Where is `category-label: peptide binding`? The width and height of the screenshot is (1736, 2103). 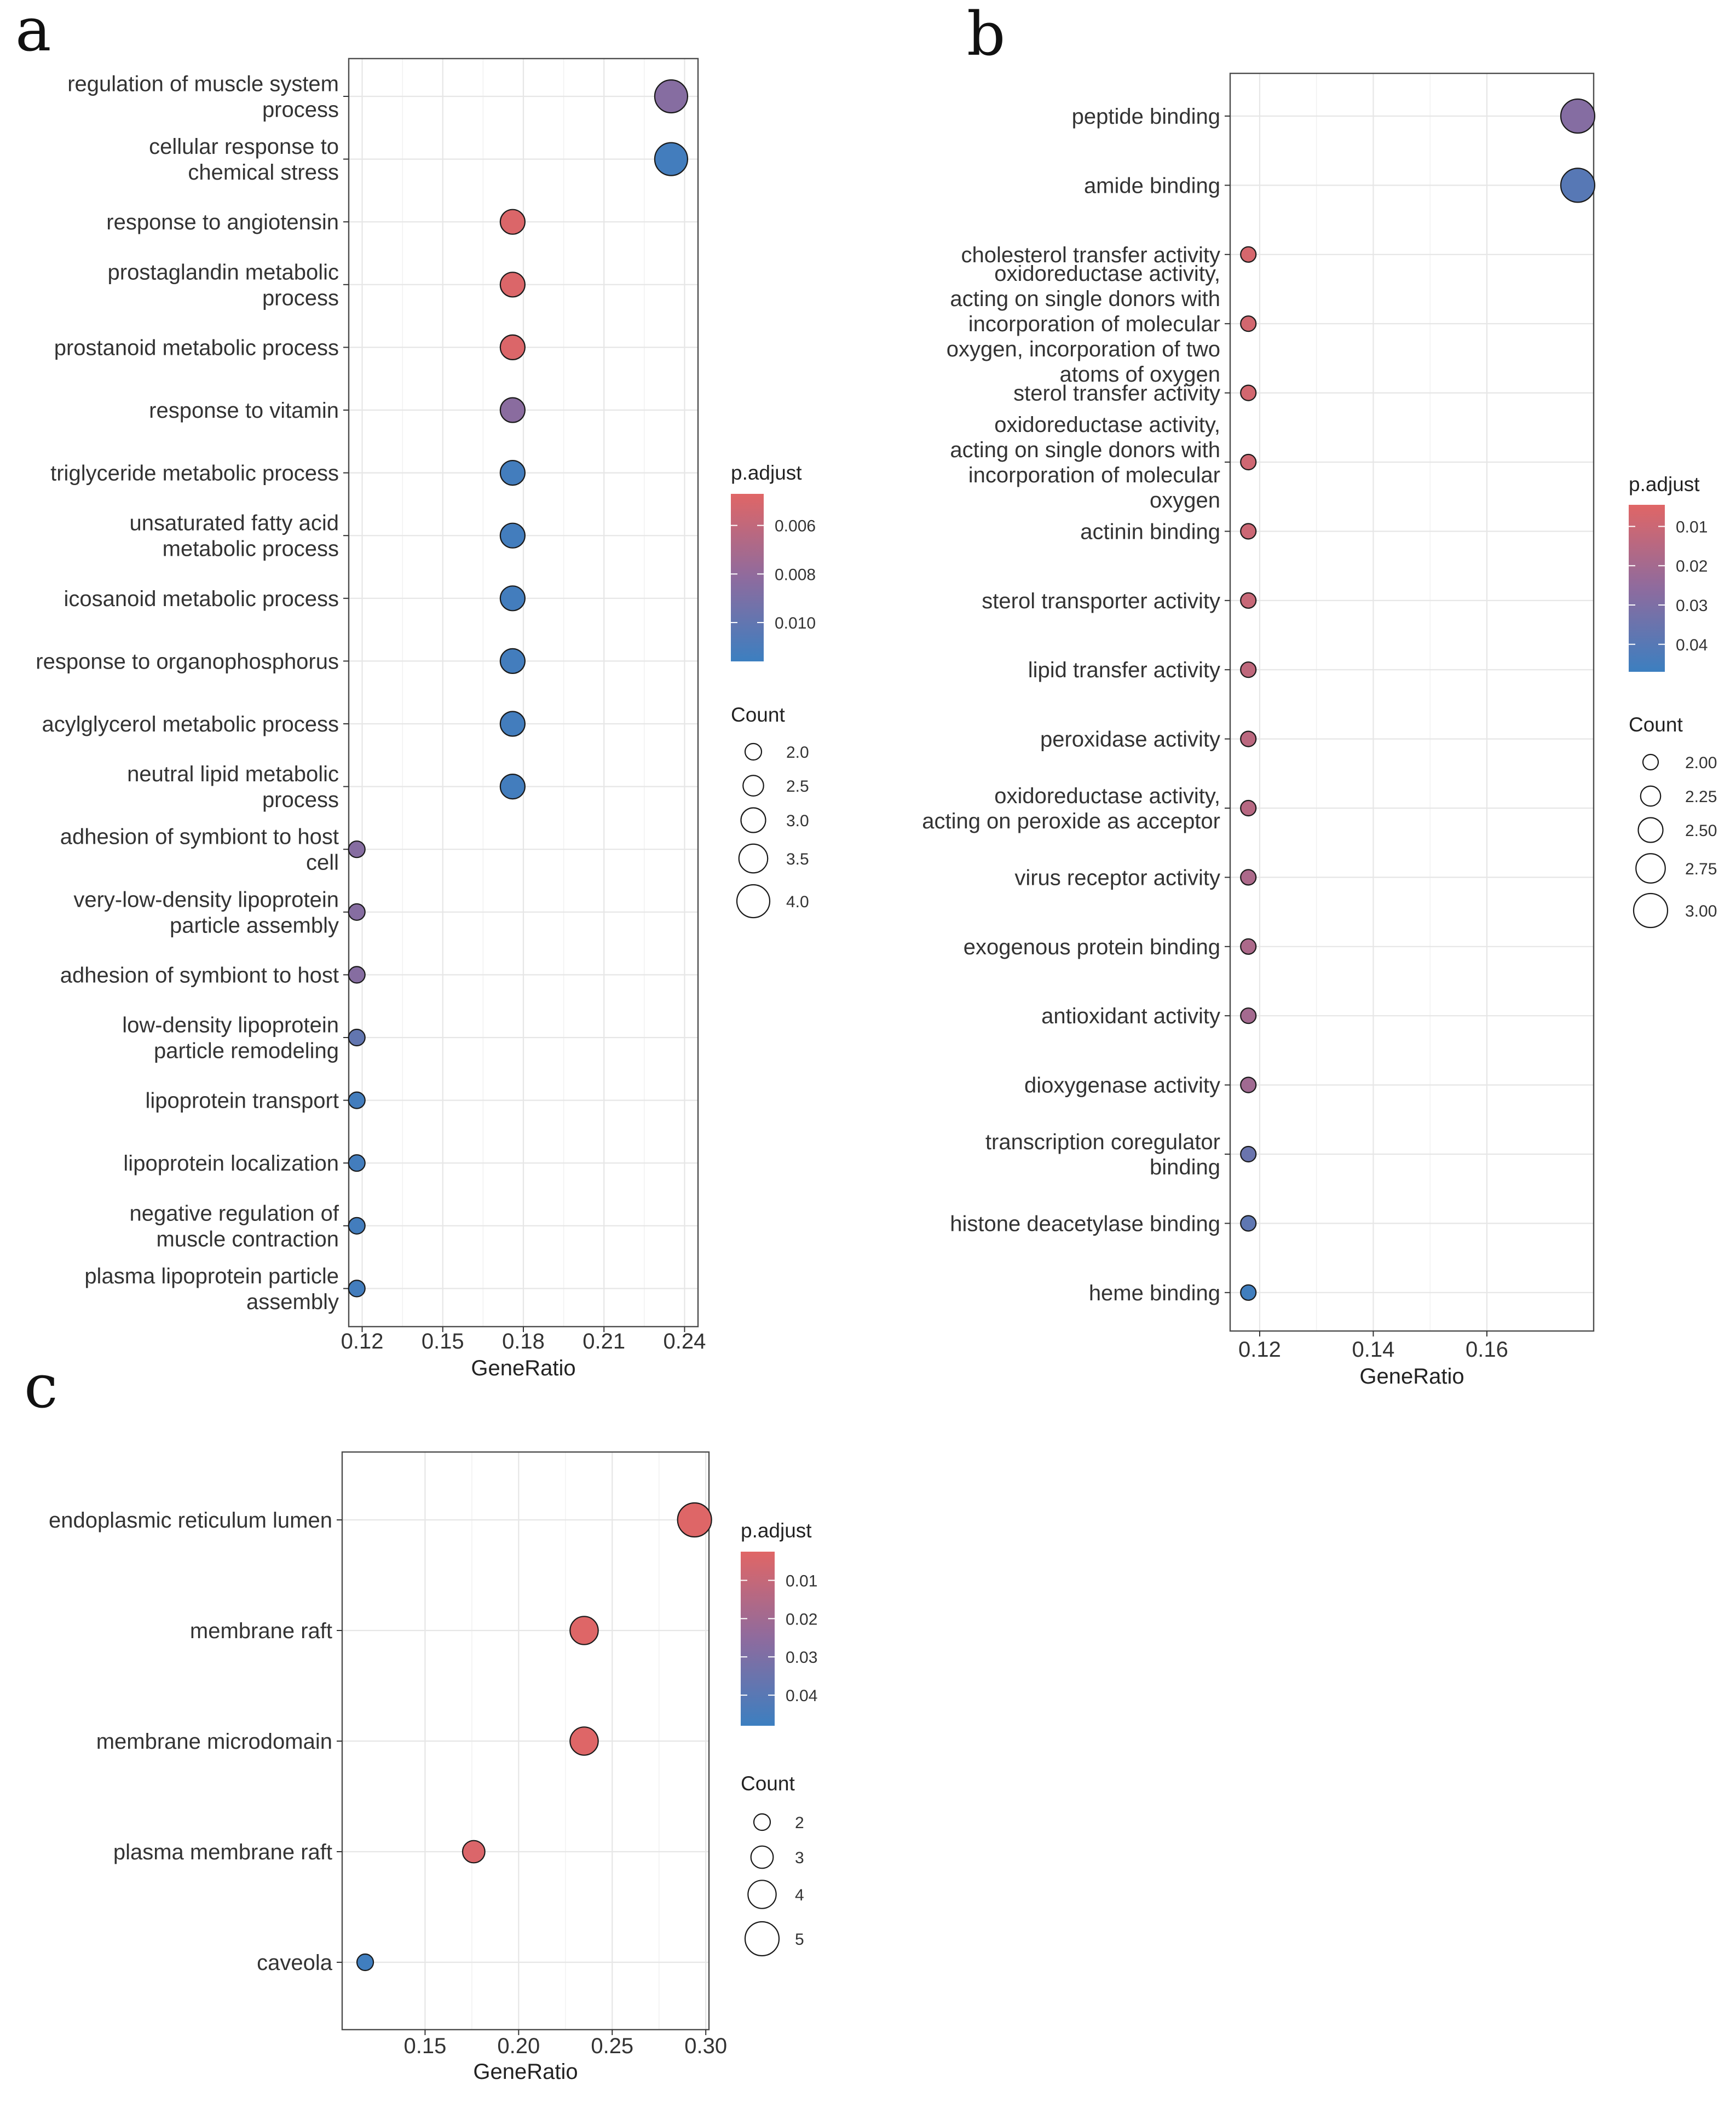
category-label: peptide binding is located at coordinates (1146, 117).